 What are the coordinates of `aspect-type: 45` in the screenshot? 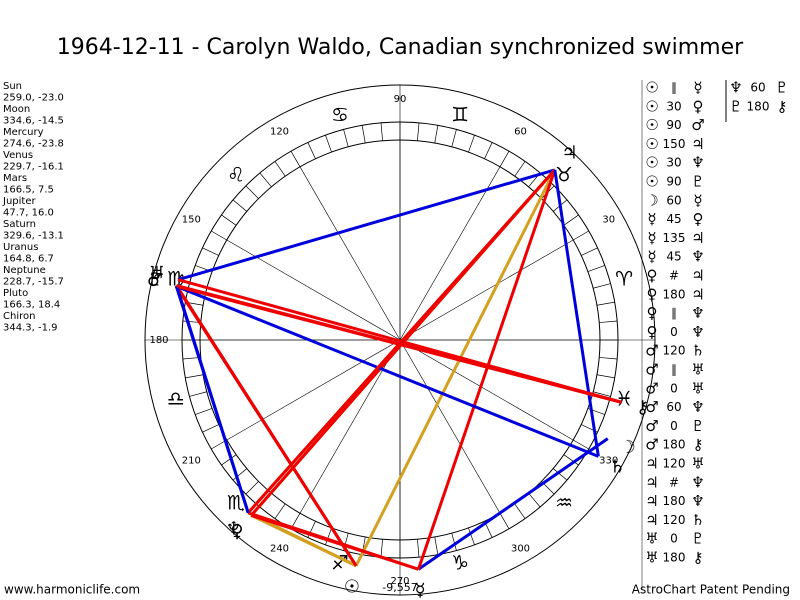 It's located at (673, 219).